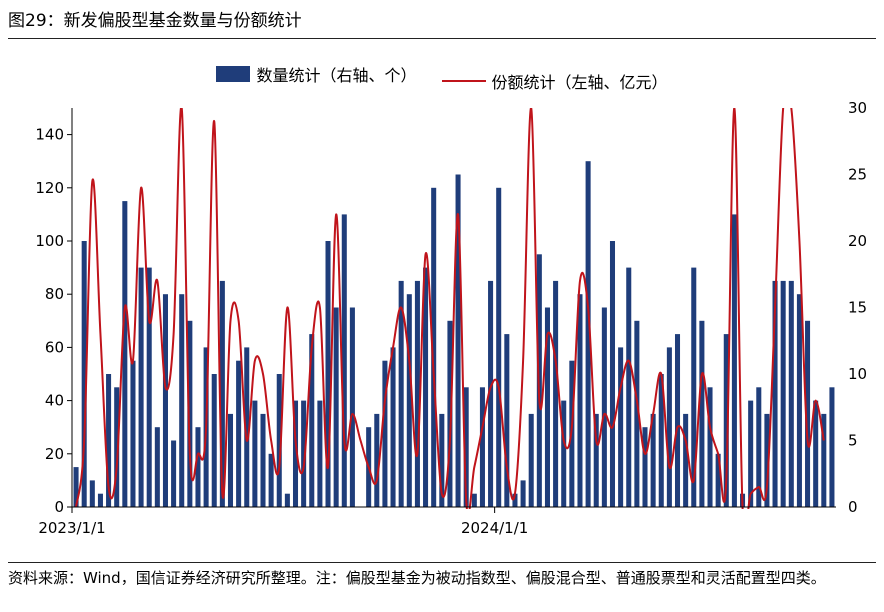  I want to click on left-tick-label: 20, so click(54, 454).